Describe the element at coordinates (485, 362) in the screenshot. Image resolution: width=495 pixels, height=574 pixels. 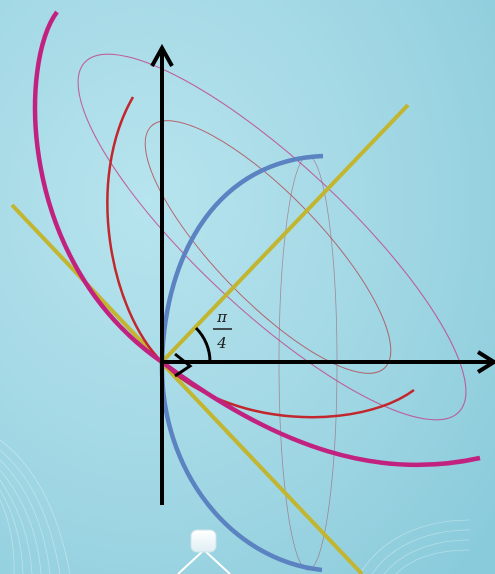
I see `arrow-right-icon` at that location.